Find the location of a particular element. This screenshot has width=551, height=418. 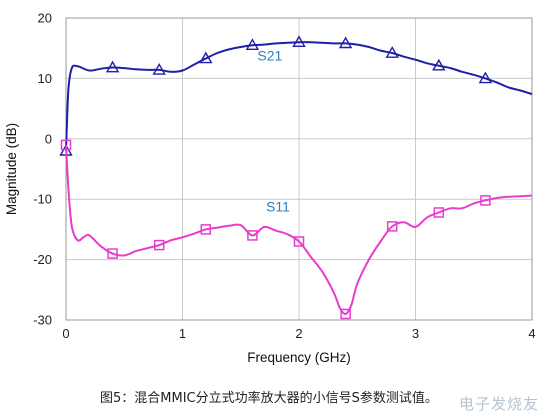

x-tick-label: 3 is located at coordinates (415, 333).